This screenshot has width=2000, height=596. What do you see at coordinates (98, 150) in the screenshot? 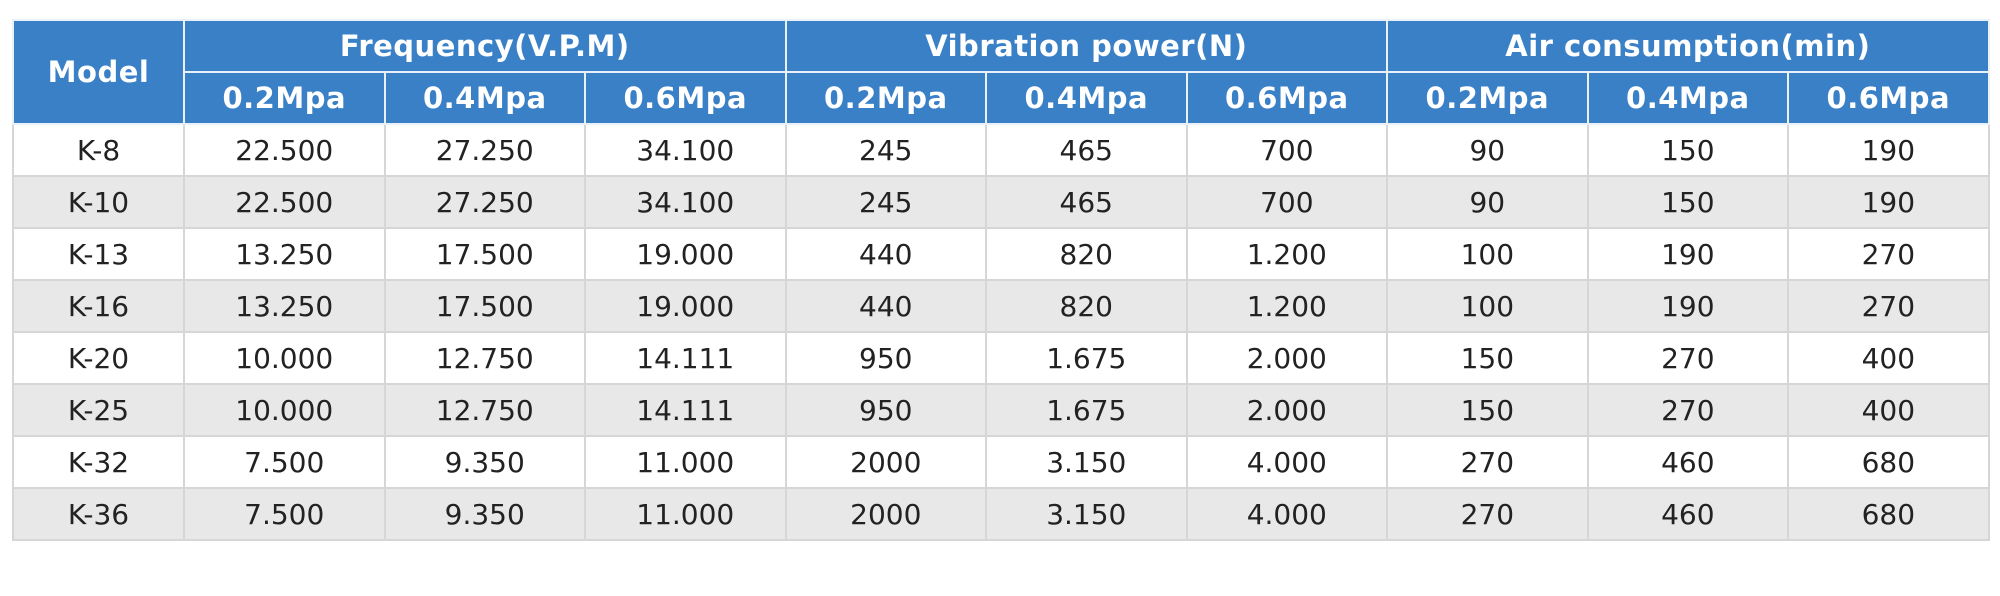
I see `model-cell: K-8` at bounding box center [98, 150].